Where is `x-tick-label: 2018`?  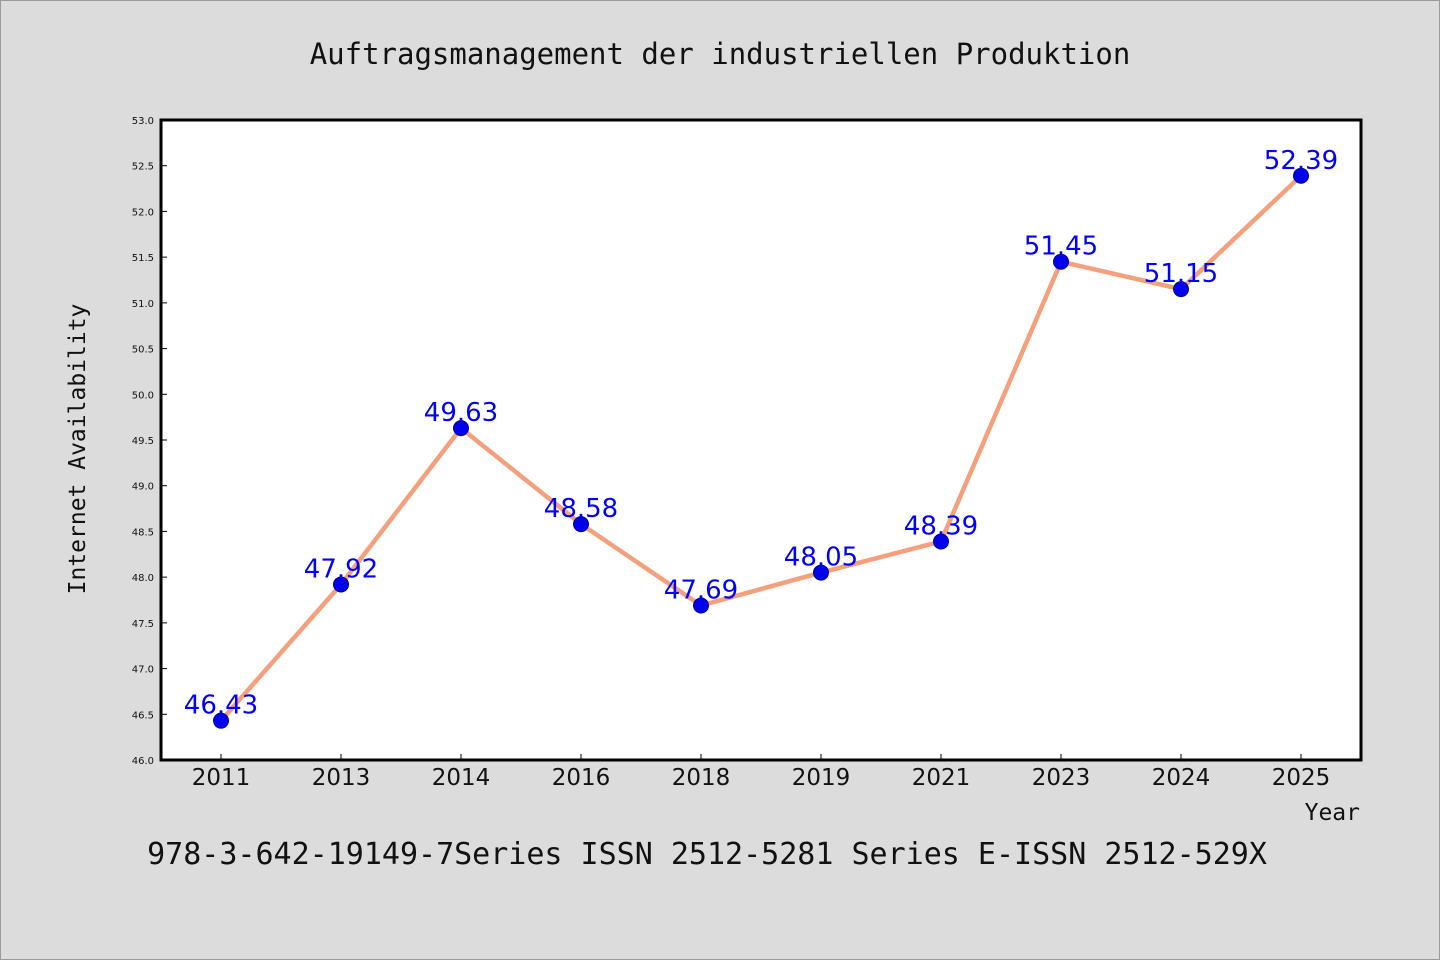
x-tick-label: 2018 is located at coordinates (701, 778).